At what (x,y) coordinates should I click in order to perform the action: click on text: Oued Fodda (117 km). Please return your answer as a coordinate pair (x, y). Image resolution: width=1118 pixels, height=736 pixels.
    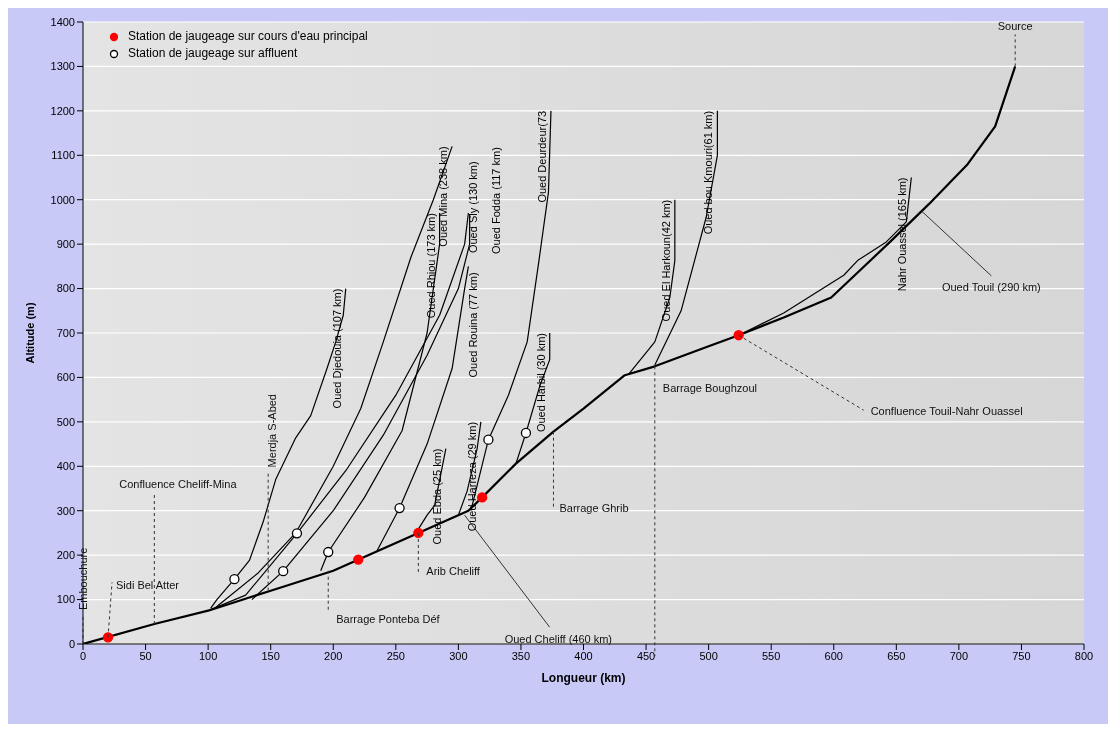
    Looking at the image, I should click on (495, 200).